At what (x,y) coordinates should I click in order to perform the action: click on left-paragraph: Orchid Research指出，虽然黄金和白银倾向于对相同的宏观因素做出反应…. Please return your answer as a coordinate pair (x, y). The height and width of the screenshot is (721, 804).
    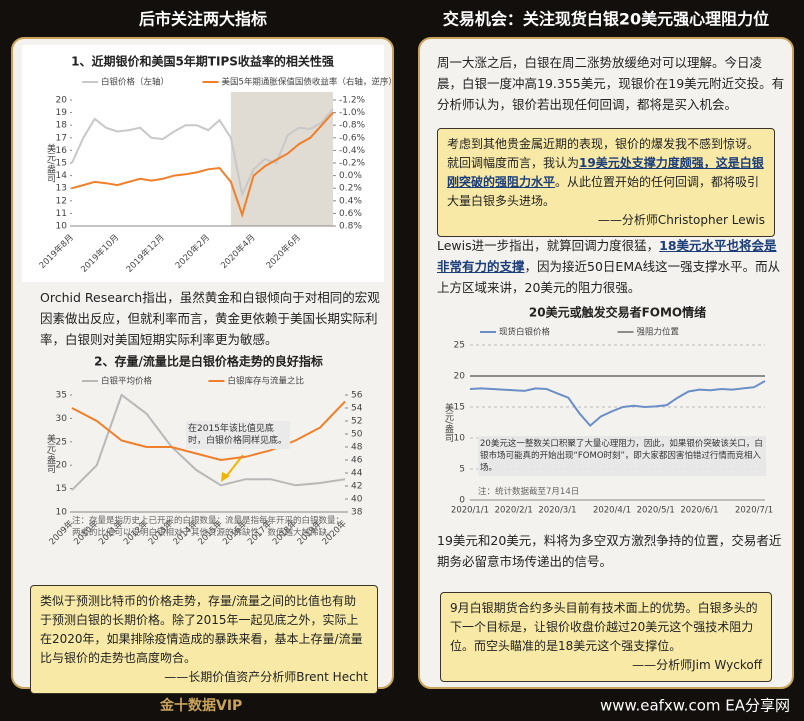
    Looking at the image, I should click on (210, 318).